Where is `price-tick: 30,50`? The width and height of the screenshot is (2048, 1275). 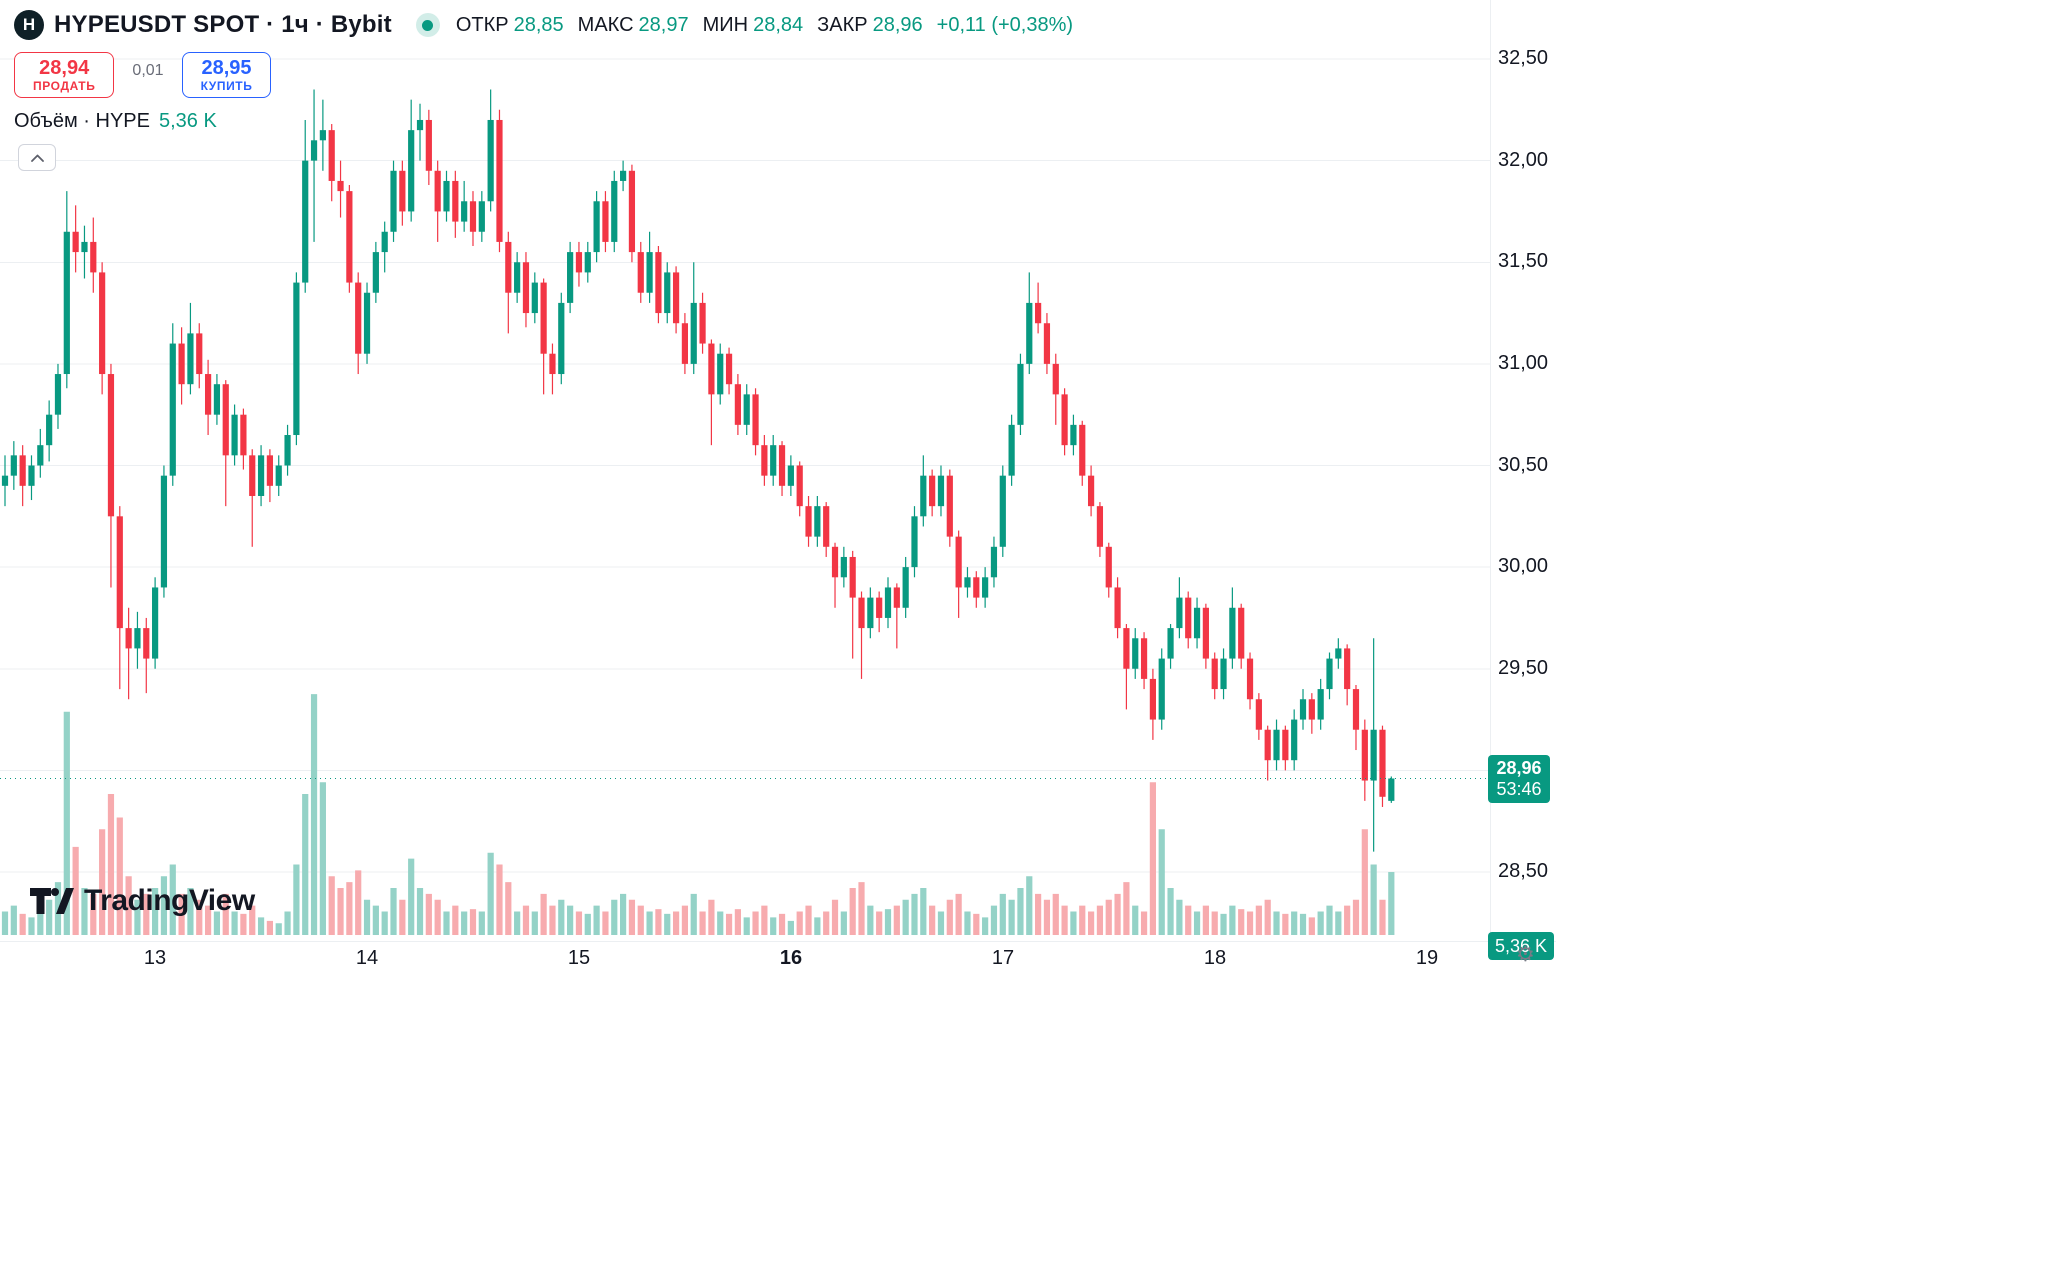 price-tick: 30,50 is located at coordinates (1523, 464).